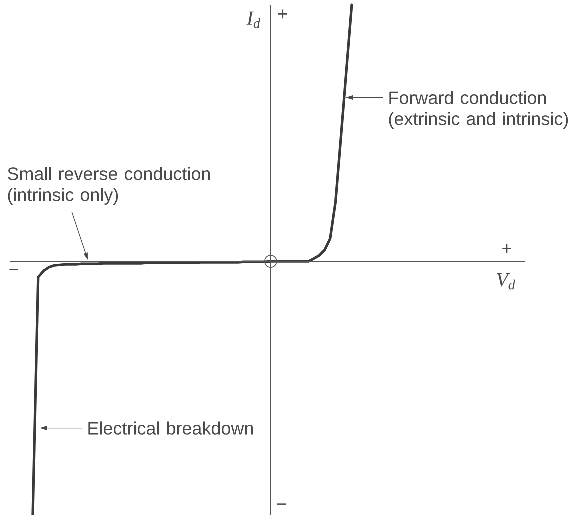 This screenshot has width=582, height=515. Describe the element at coordinates (282, 504) in the screenshot. I see `annotation: −` at that location.